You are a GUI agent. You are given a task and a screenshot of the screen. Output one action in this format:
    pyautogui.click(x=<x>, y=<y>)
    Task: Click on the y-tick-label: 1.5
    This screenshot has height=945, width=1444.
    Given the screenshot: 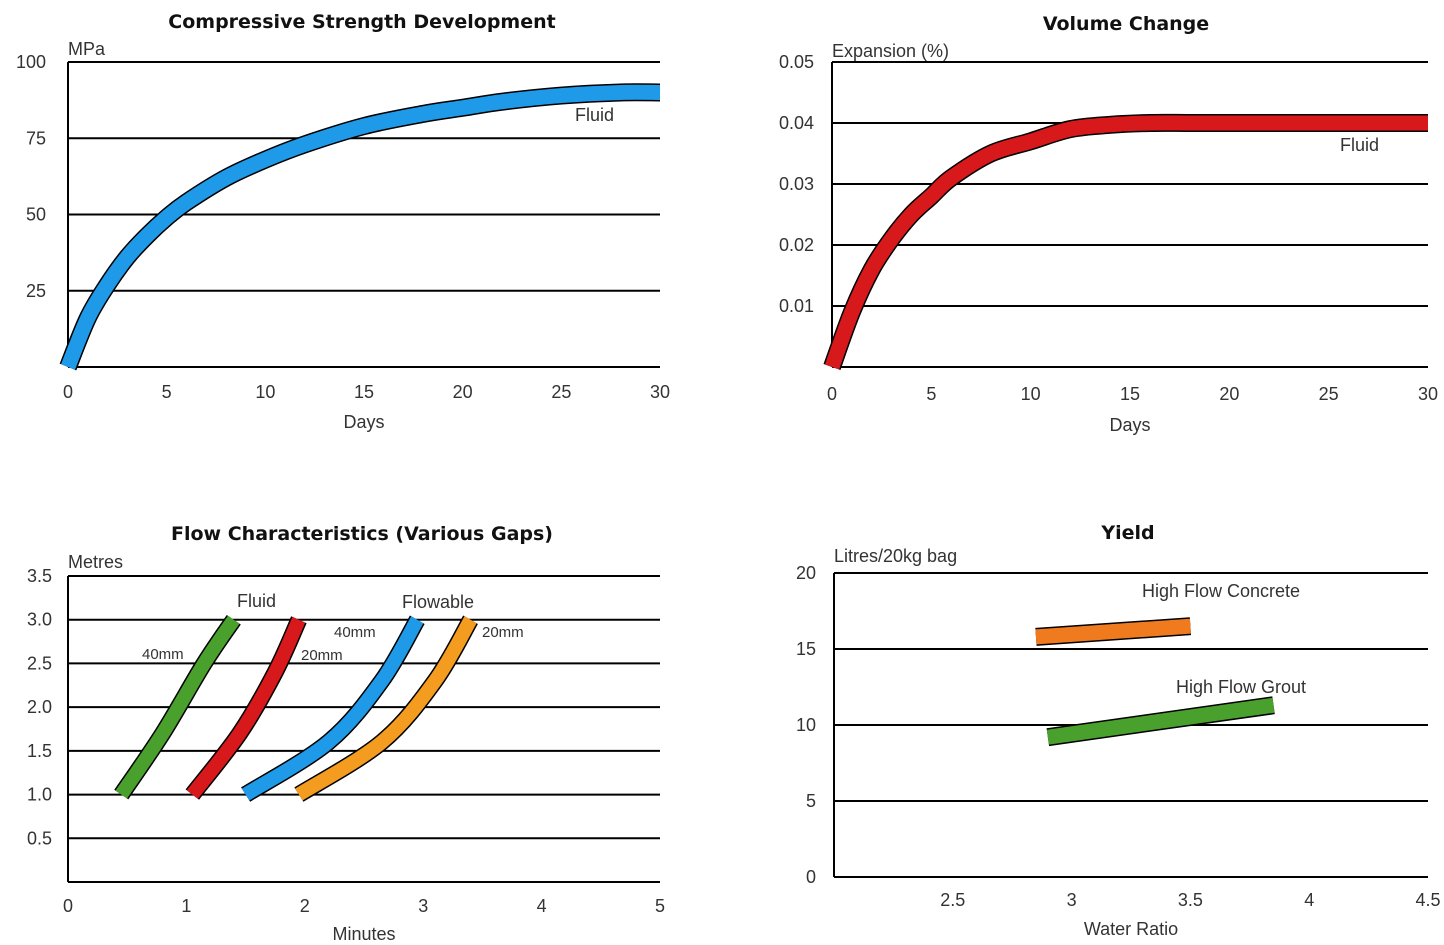 What is the action you would take?
    pyautogui.click(x=39, y=751)
    